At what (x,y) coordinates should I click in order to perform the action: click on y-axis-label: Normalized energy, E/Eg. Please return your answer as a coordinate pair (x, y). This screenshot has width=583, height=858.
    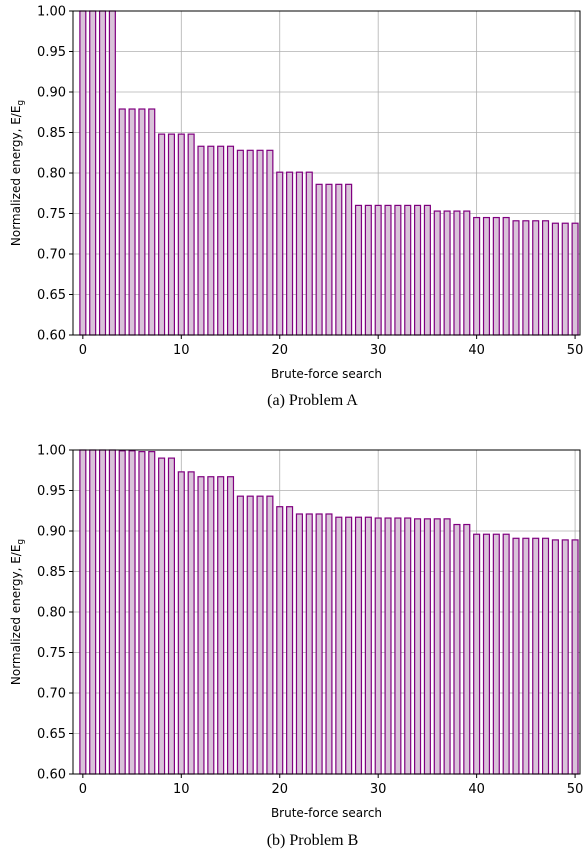
    Looking at the image, I should click on (17, 173).